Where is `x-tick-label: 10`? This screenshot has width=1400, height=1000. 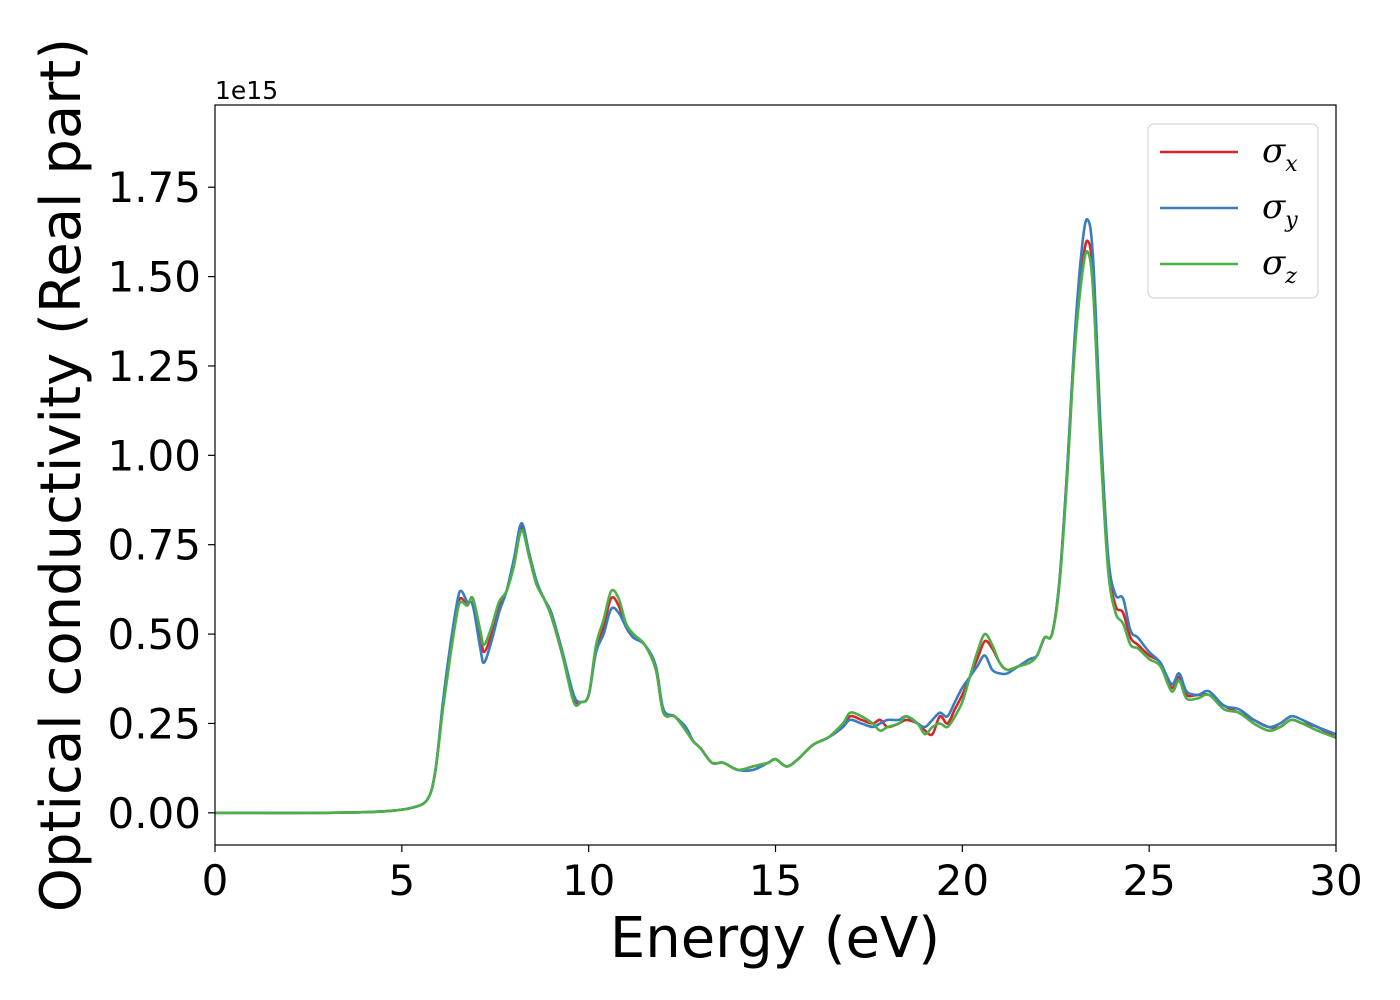
x-tick-label: 10 is located at coordinates (588, 880).